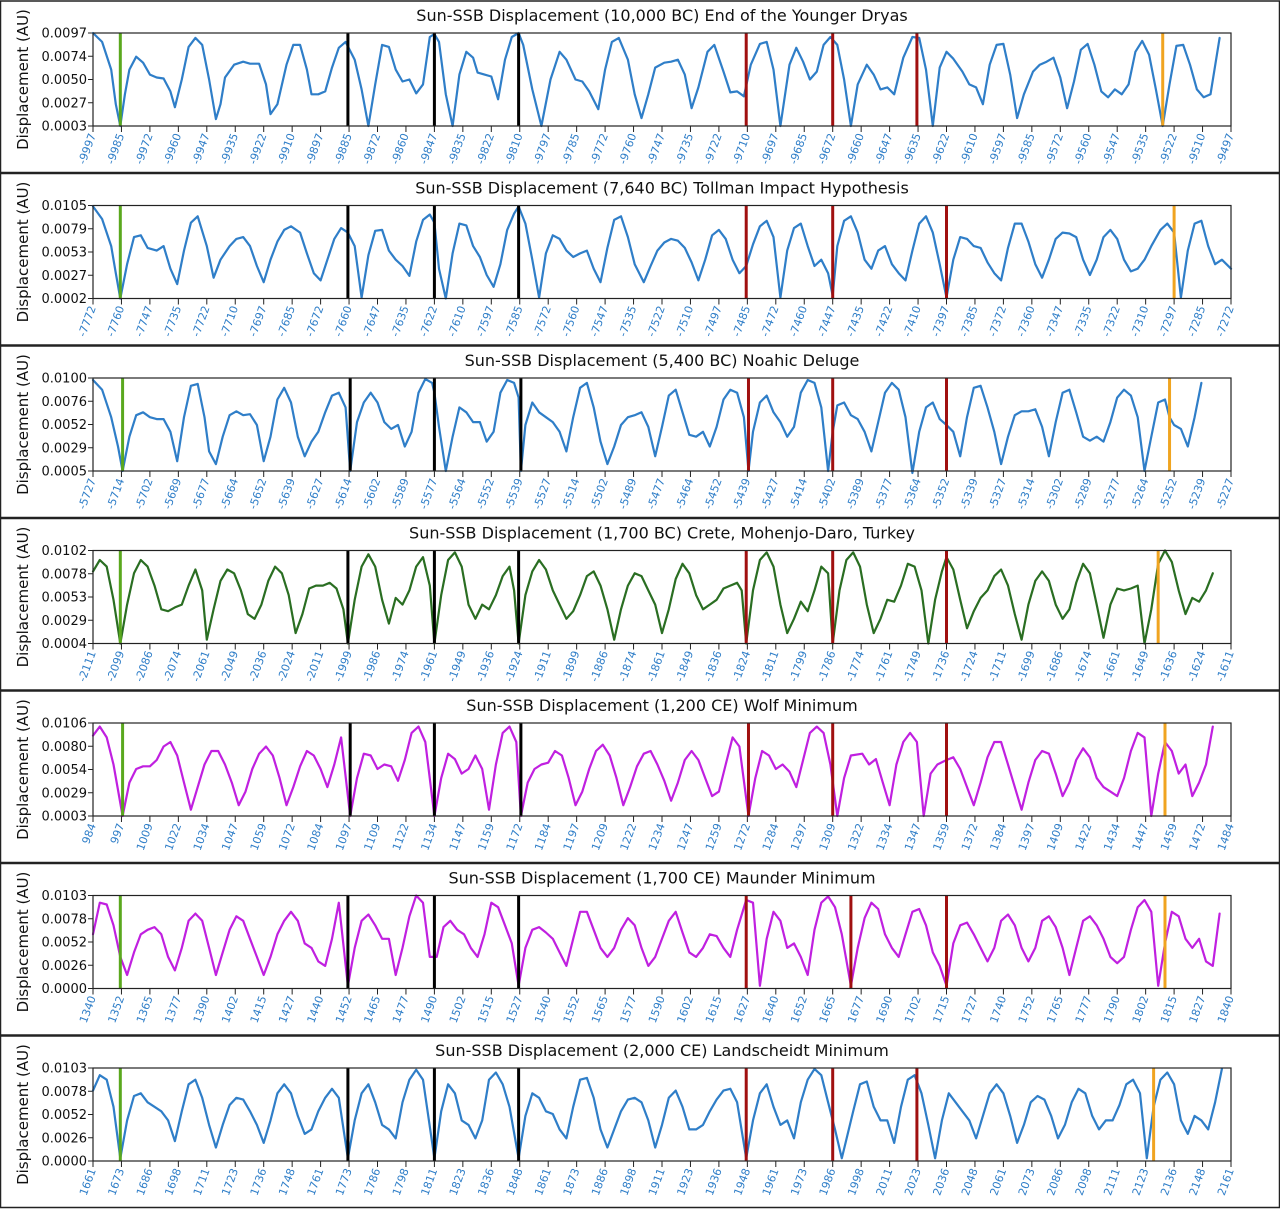 The image size is (1280, 1209). What do you see at coordinates (856, 1182) in the screenshot?
I see `x-tick-label: 1998` at bounding box center [856, 1182].